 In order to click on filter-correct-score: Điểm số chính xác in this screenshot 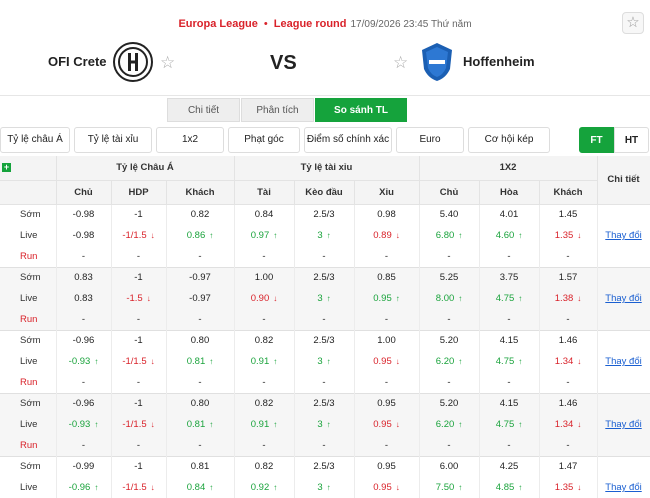, I will do `click(348, 140)`.